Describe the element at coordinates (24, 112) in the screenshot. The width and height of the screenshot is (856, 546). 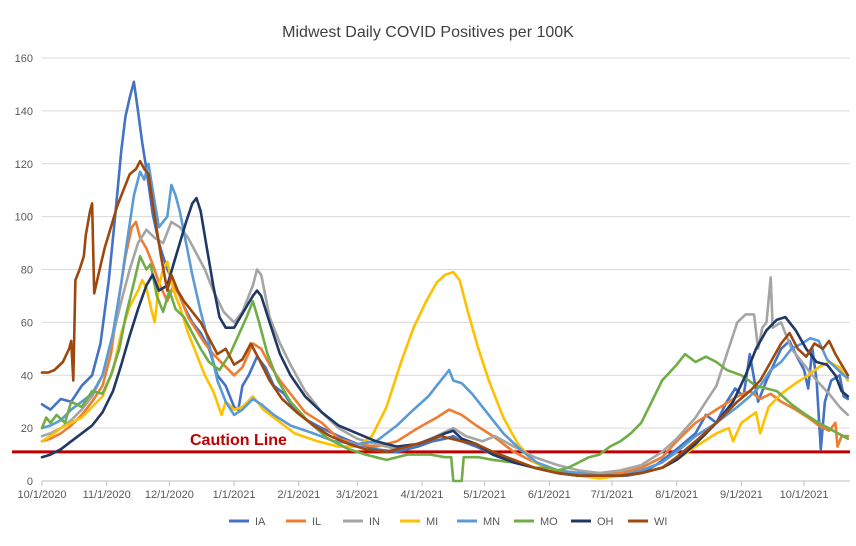
I see `y-tick-label: 140` at that location.